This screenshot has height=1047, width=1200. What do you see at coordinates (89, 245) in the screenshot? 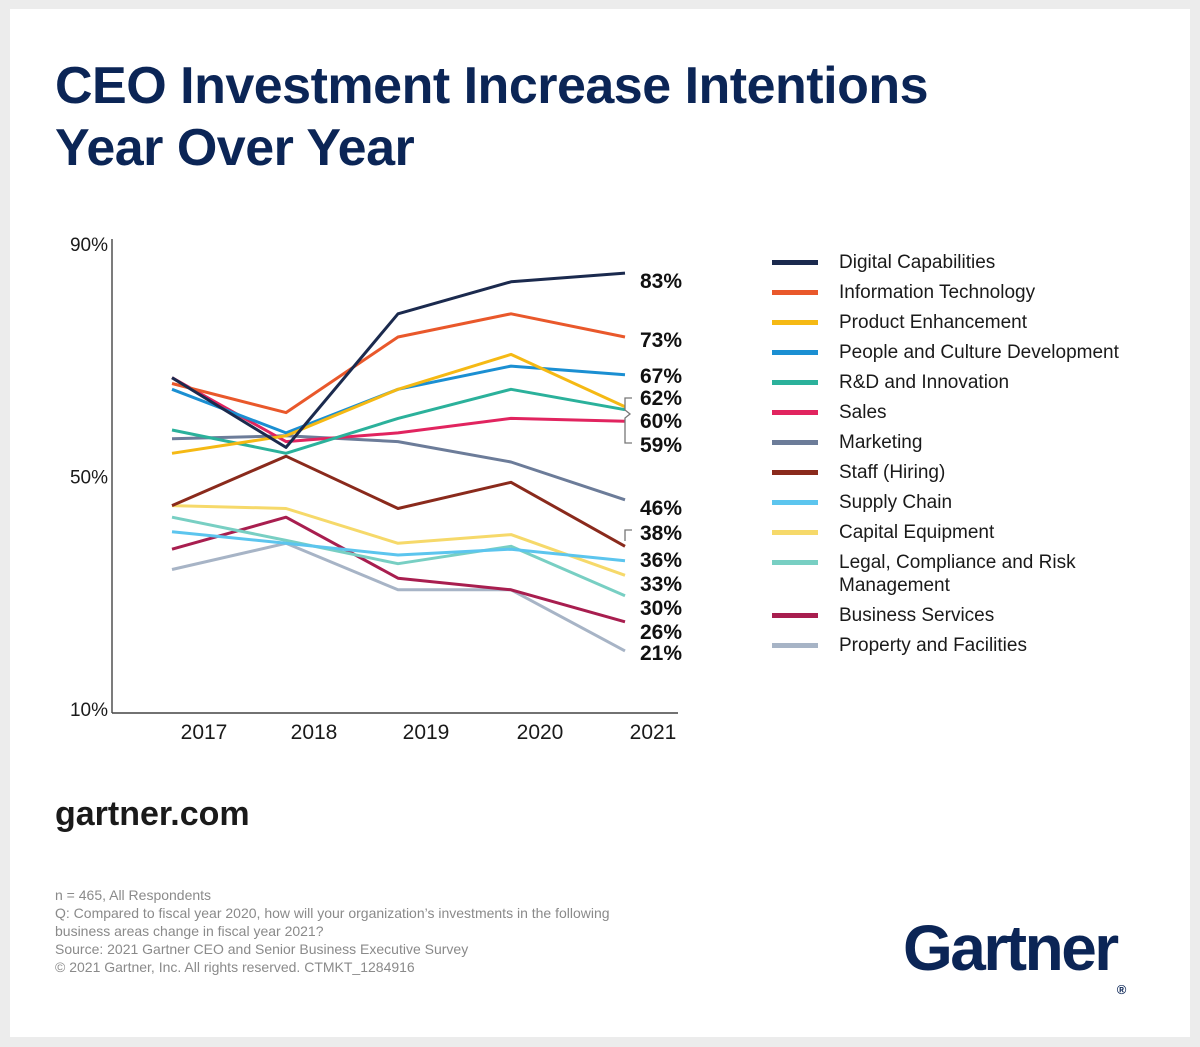
I see `y-tick-label: 90%` at bounding box center [89, 245].